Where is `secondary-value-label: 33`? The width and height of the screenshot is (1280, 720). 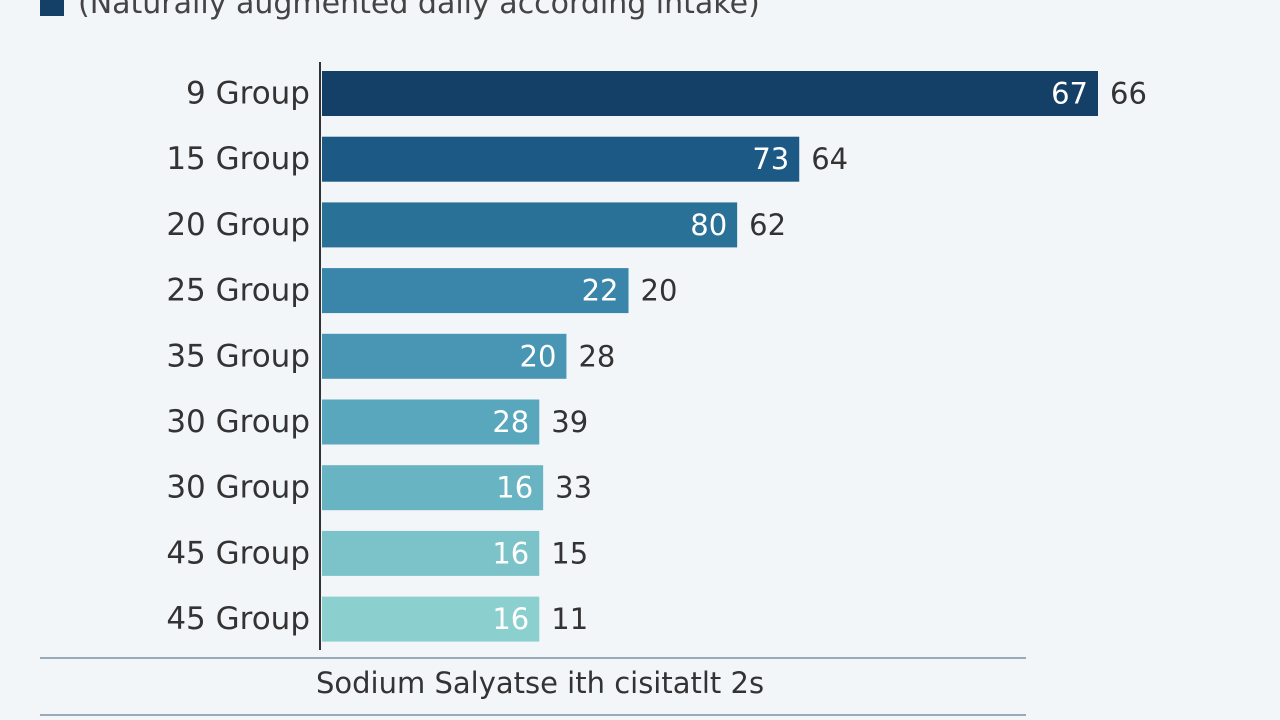
secondary-value-label: 33 is located at coordinates (573, 488).